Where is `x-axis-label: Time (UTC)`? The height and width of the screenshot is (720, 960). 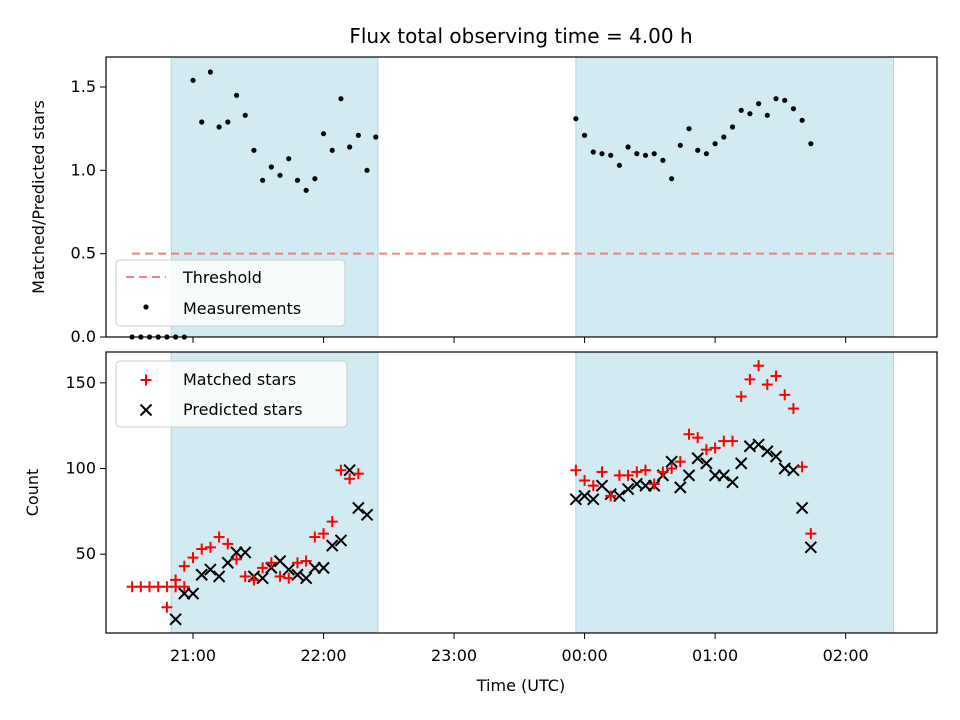
x-axis-label: Time (UTC) is located at coordinates (520, 685).